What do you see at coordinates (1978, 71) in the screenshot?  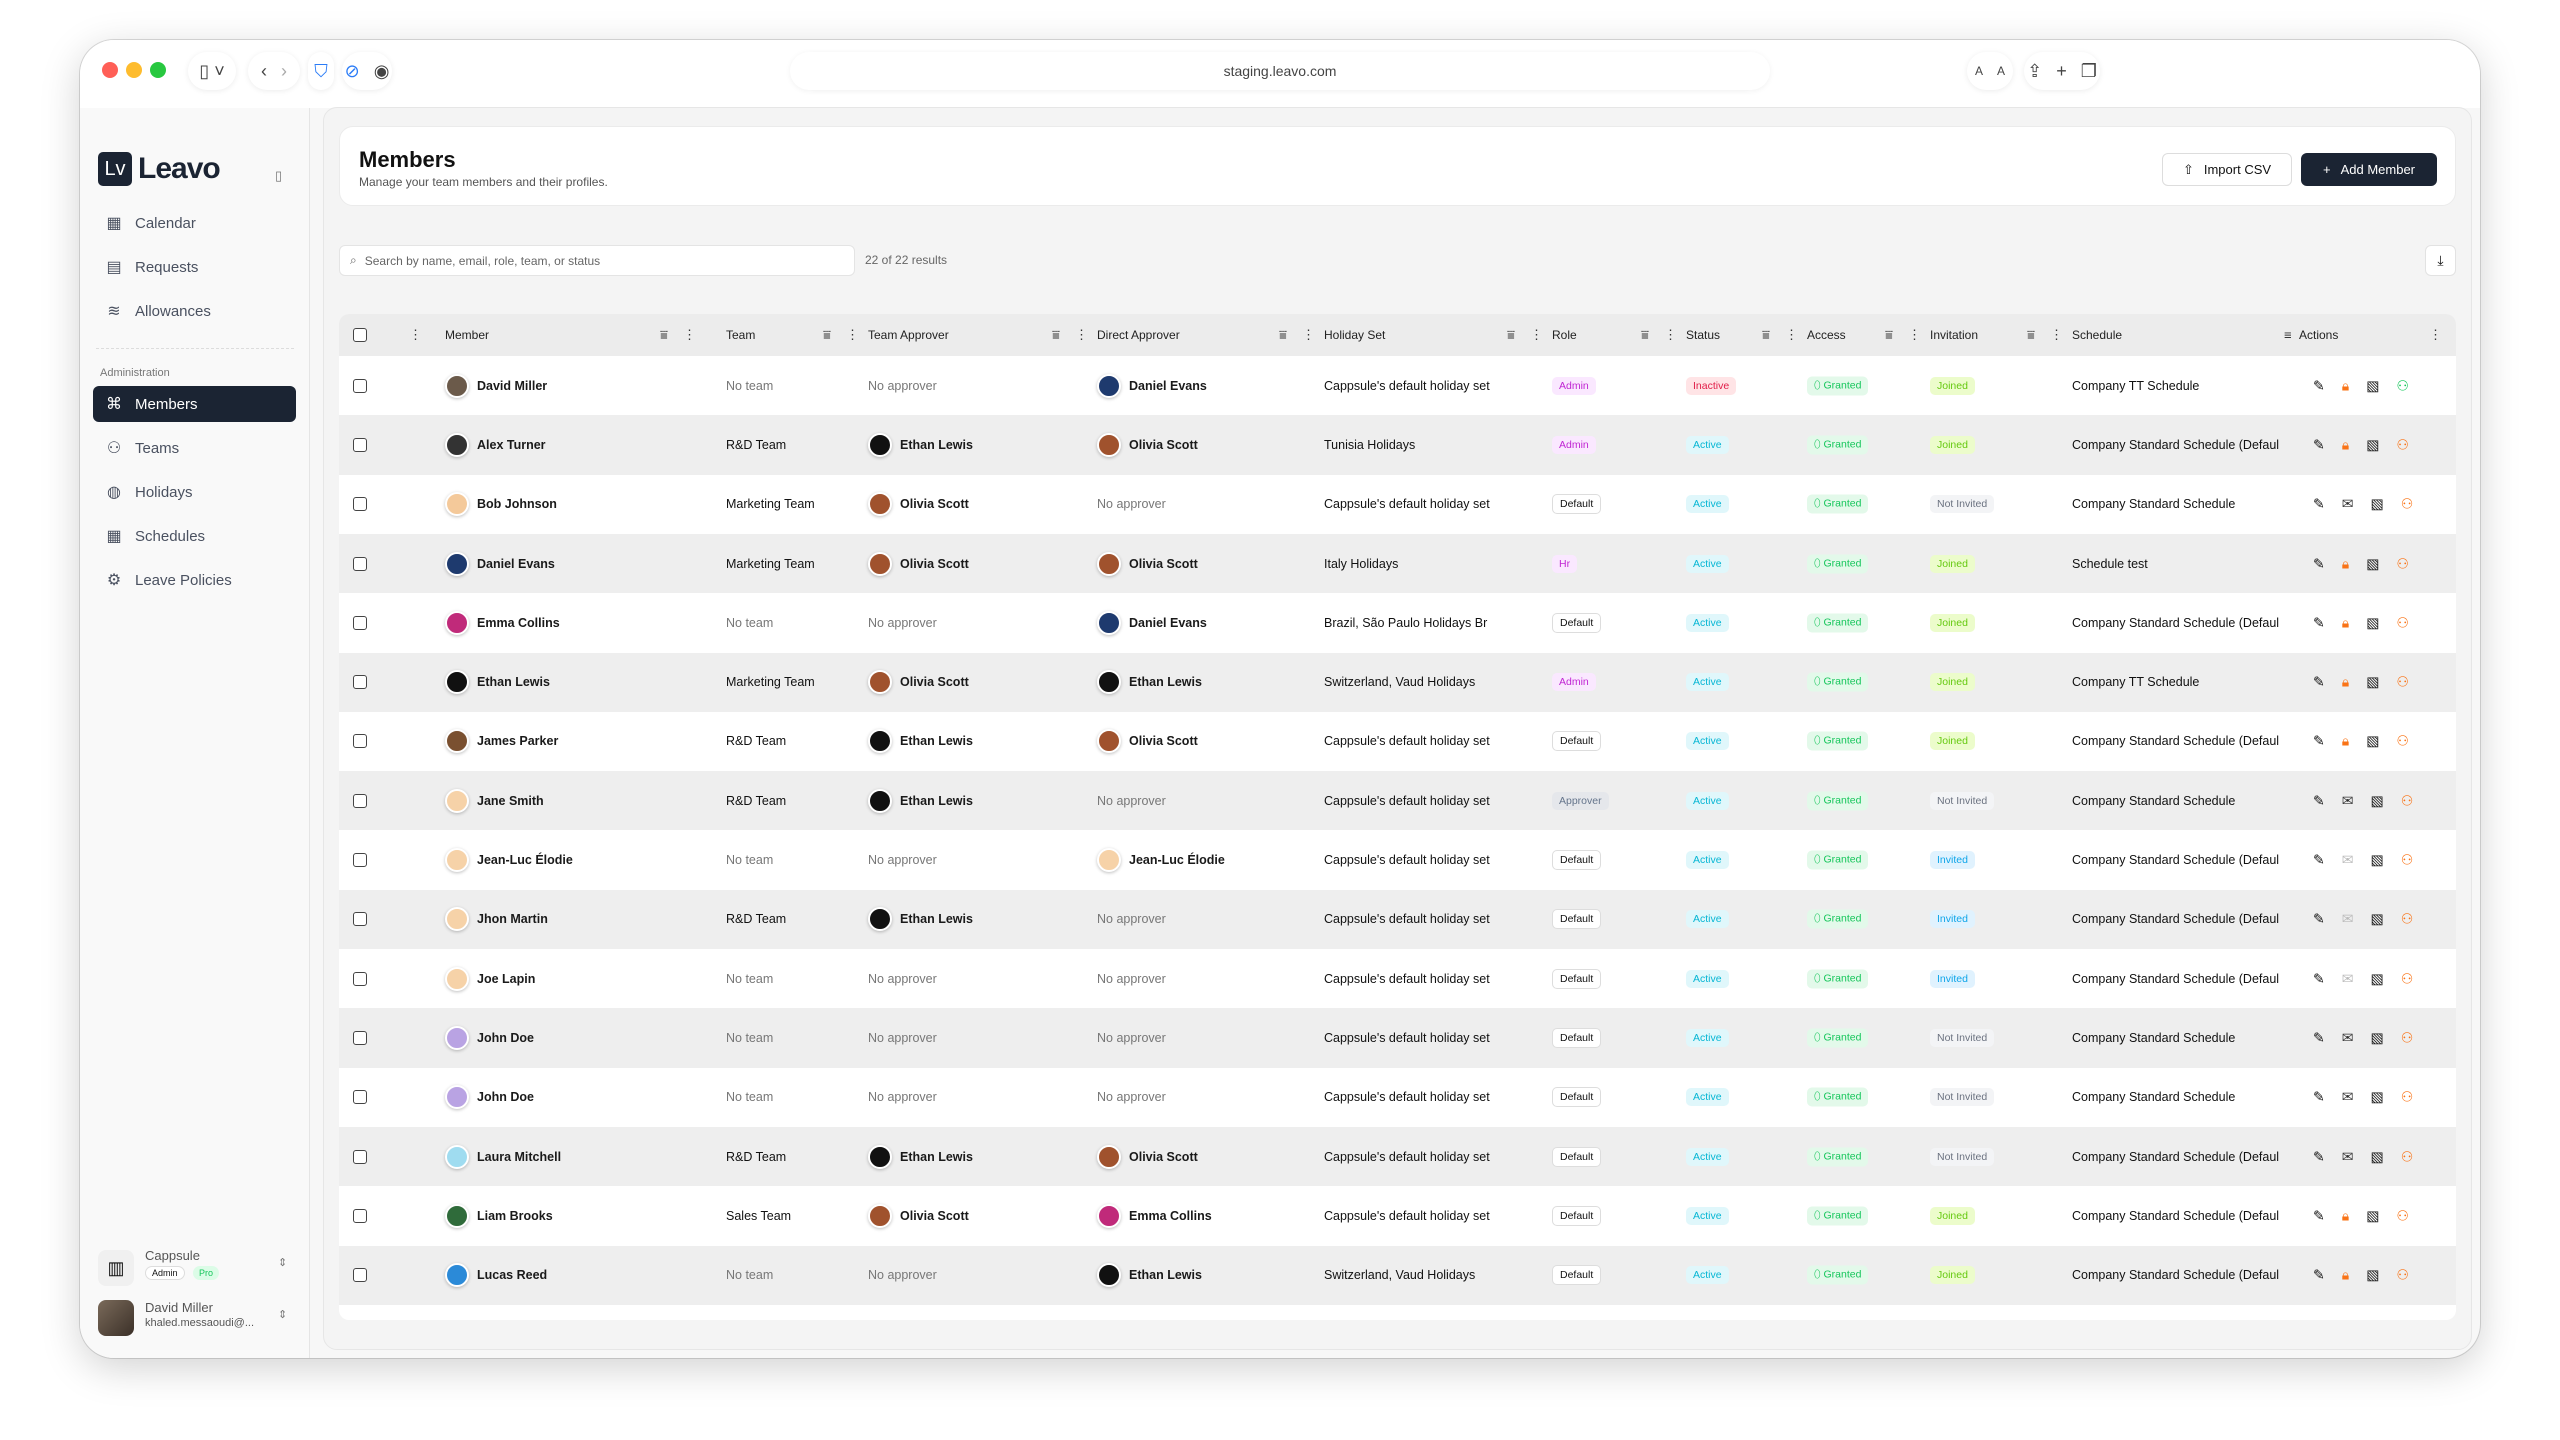 I see `text-smaller-button: A` at bounding box center [1978, 71].